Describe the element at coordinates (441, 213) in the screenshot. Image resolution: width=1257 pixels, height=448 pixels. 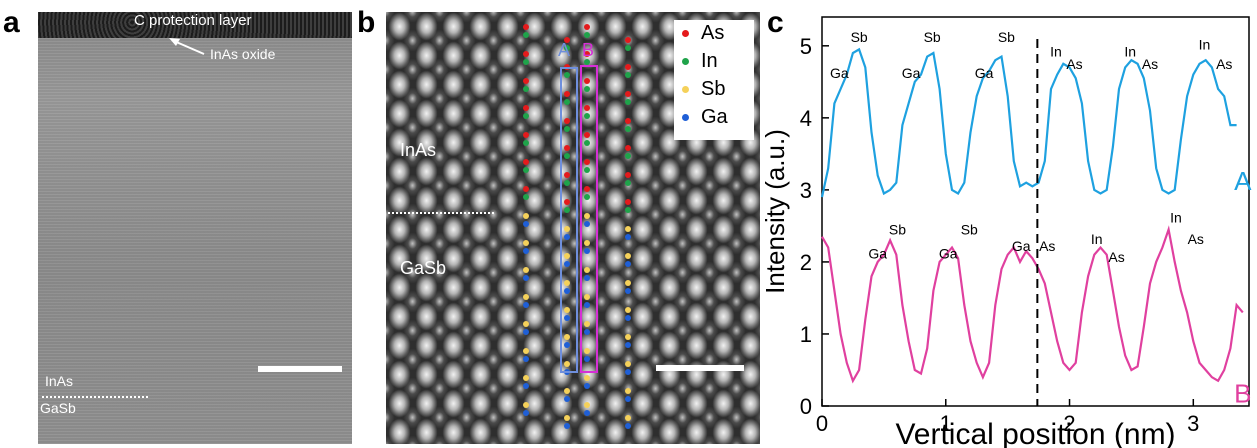
I see `panel-b-interface-line` at that location.